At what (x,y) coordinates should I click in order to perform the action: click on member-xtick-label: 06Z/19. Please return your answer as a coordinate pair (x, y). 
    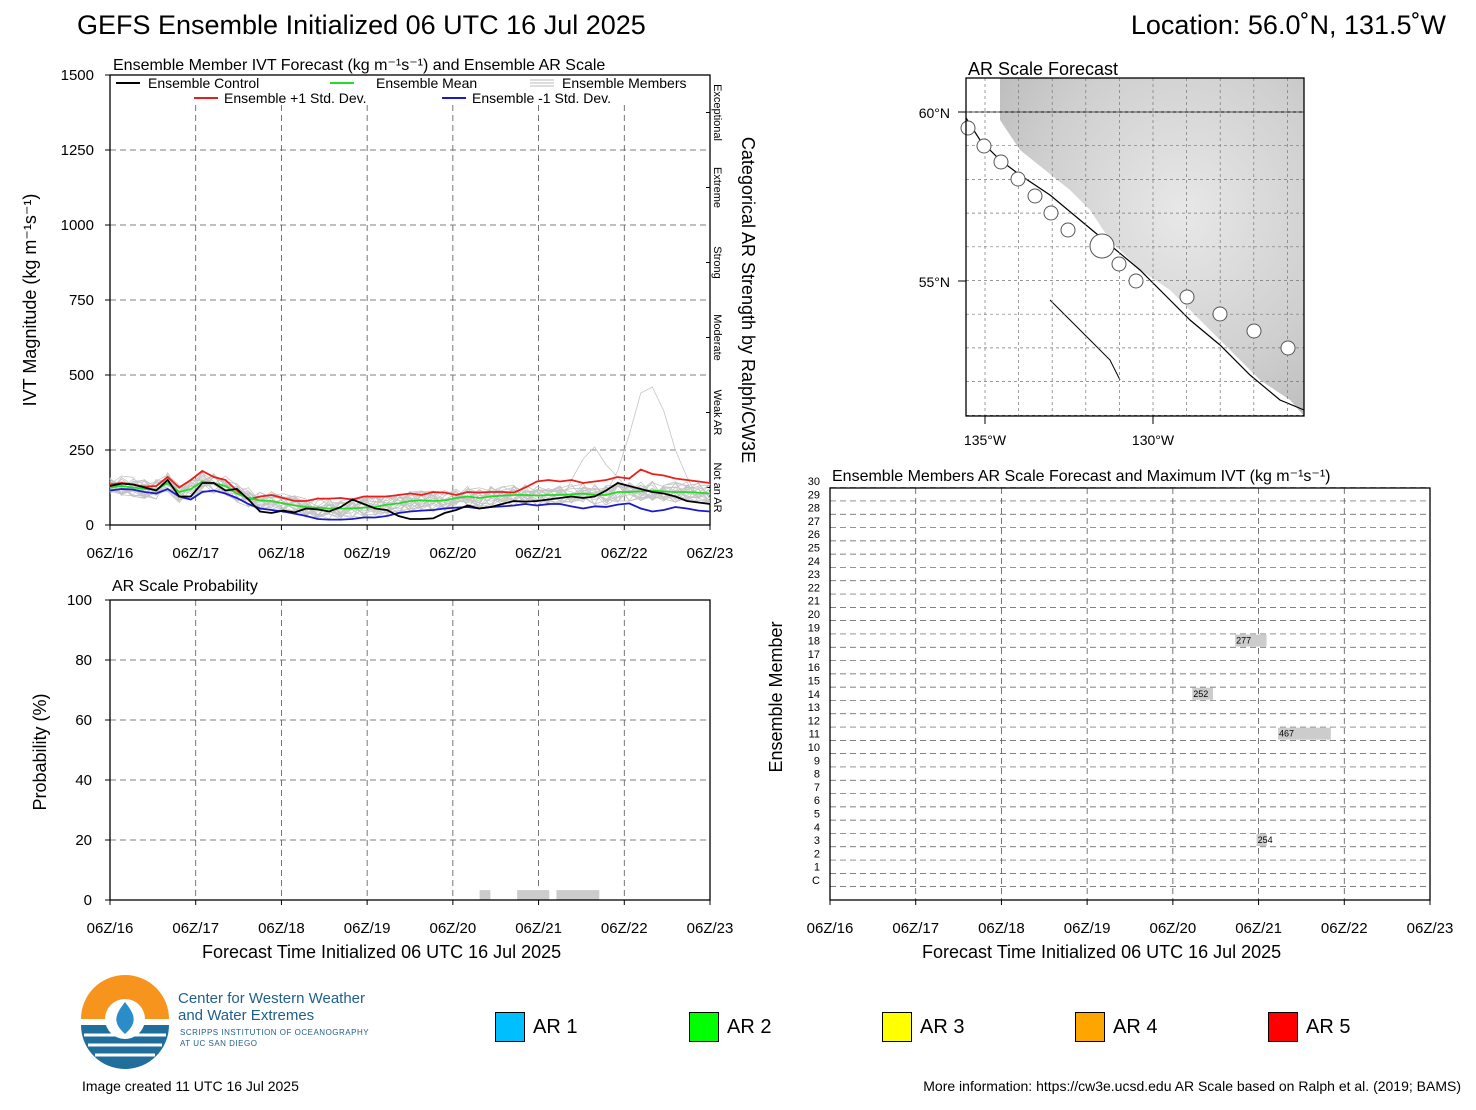
    Looking at the image, I should click on (1087, 928).